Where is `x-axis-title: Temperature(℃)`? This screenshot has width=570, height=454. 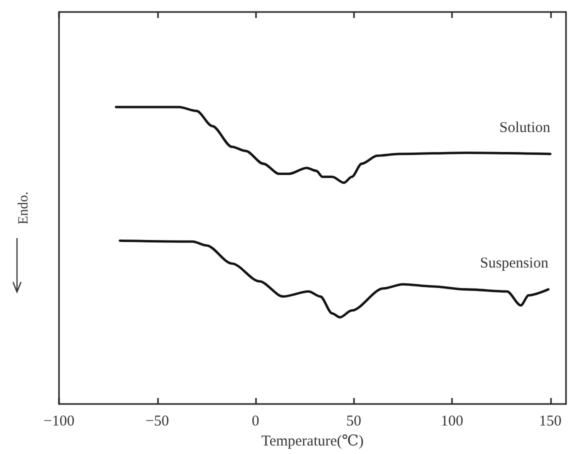
x-axis-title: Temperature(℃) is located at coordinates (312, 442).